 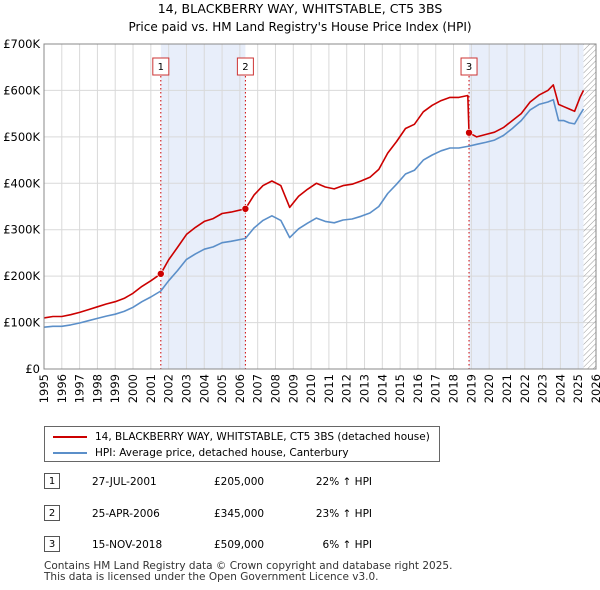 What do you see at coordinates (21, 323) in the screenshot?
I see `y-tick-label: £100K` at bounding box center [21, 323].